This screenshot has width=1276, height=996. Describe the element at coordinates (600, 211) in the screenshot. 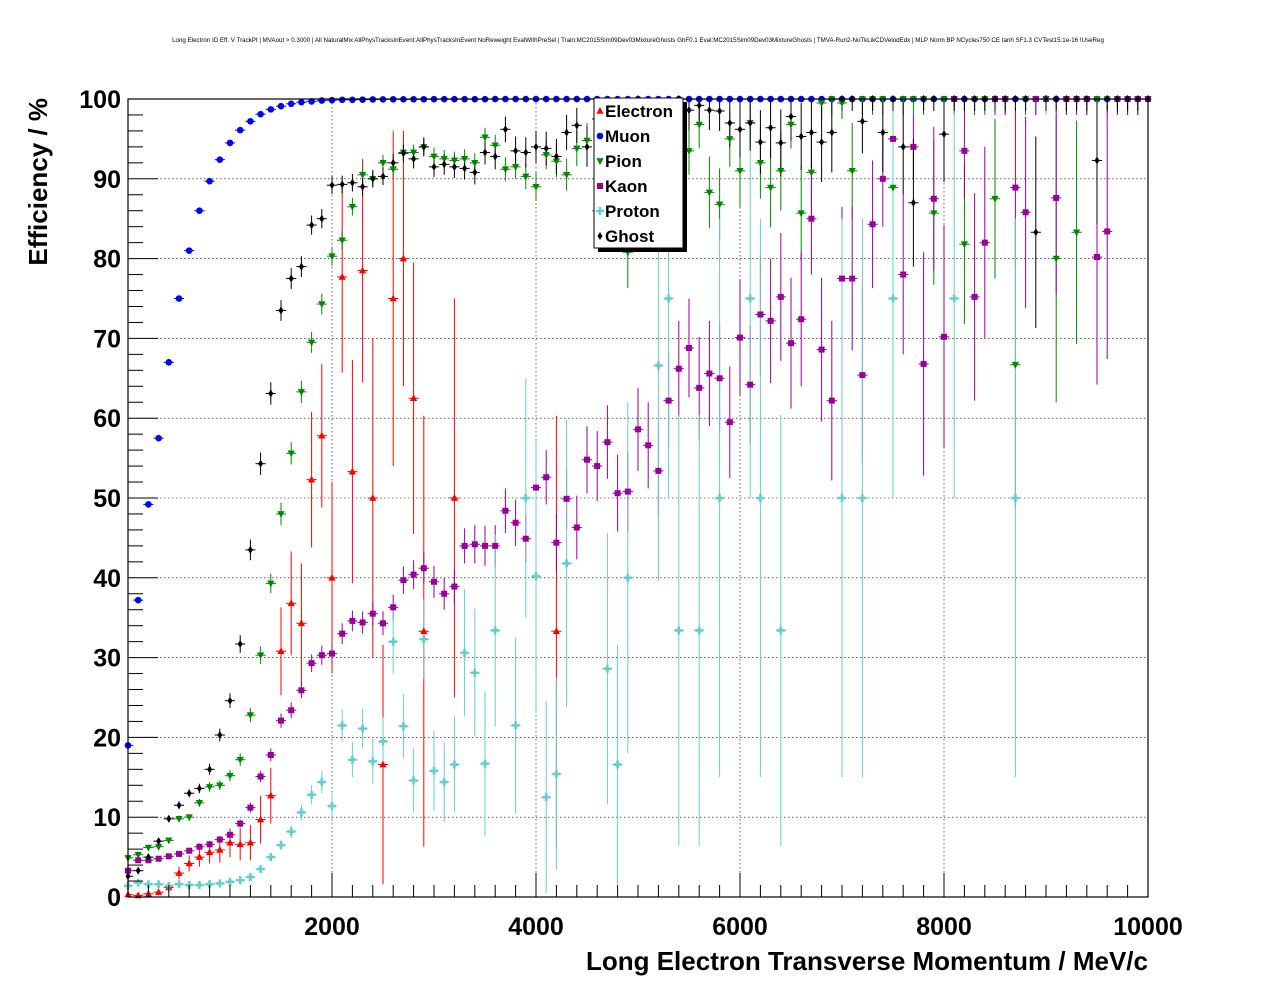

I see `legend-marker-proton` at that location.